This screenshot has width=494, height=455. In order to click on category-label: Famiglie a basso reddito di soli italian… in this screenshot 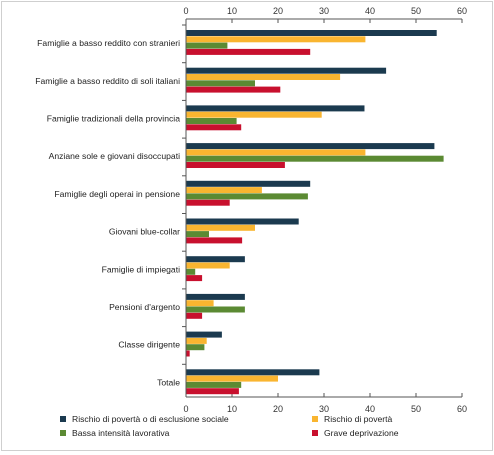, I will do `click(107, 81)`.